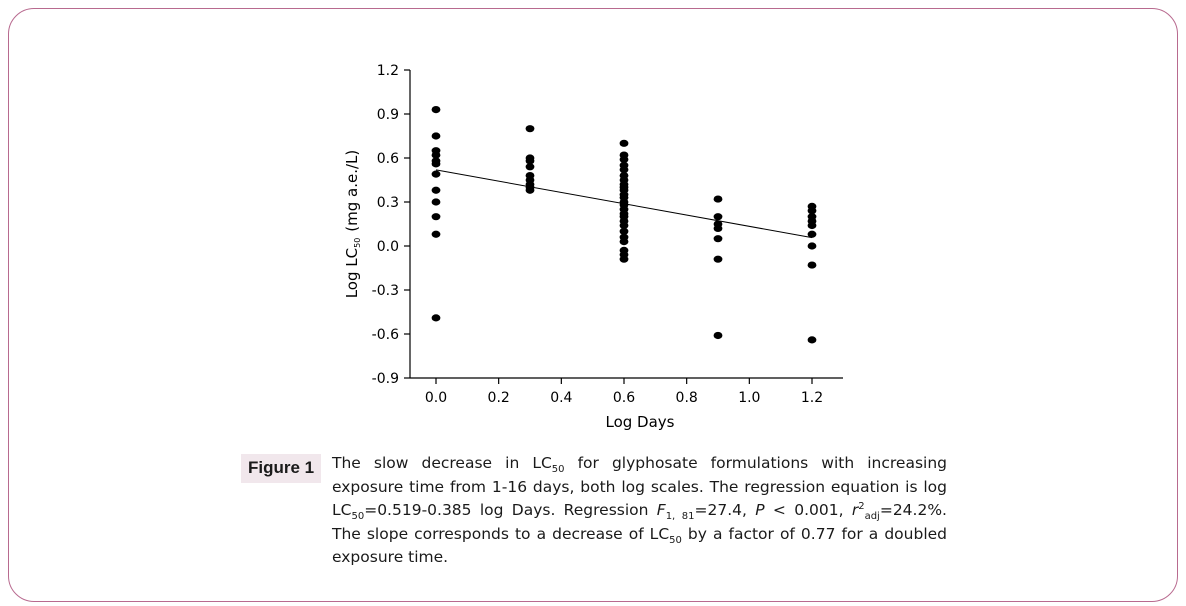  I want to click on y-tick-label: 0.3, so click(388, 203).